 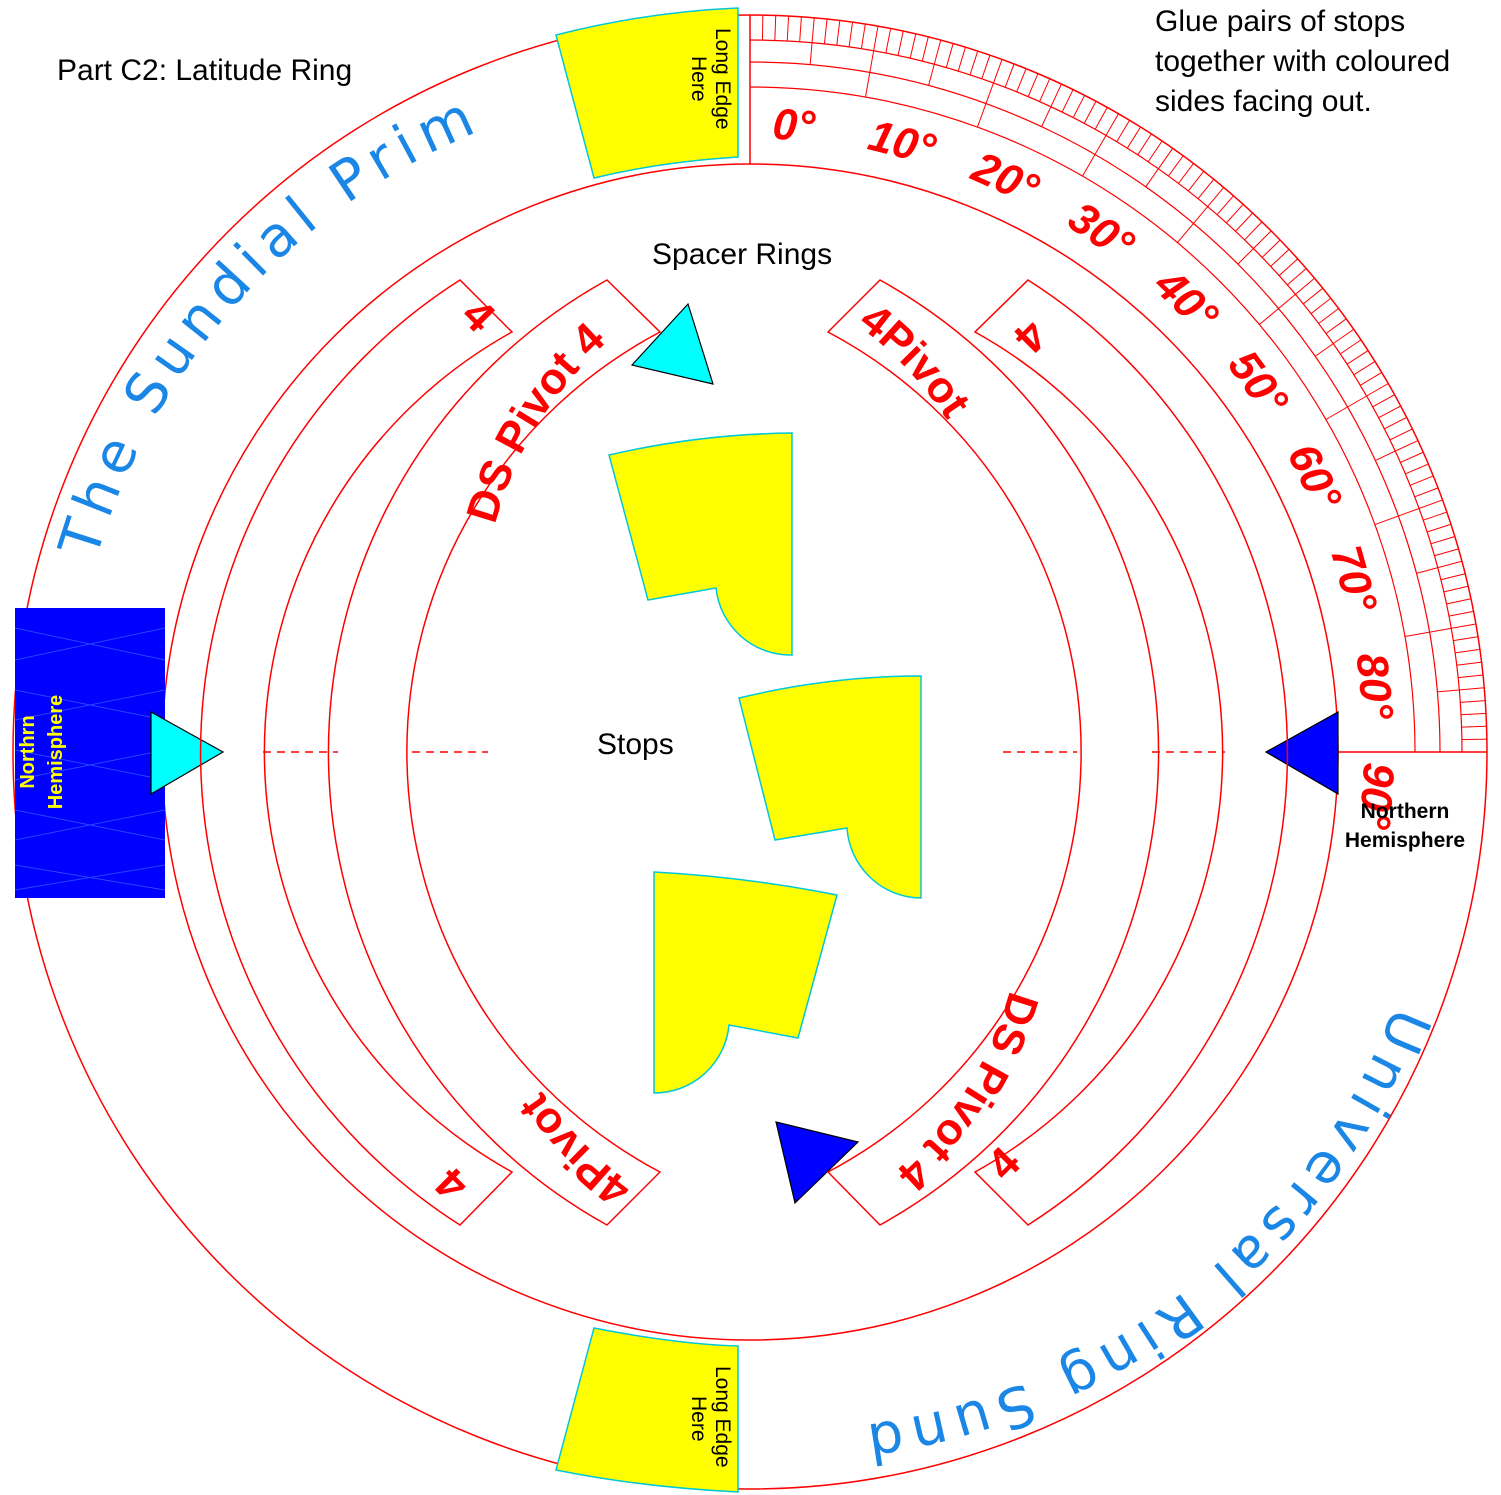 I want to click on part-title: Part C2: Latitude Ring, so click(x=204, y=70).